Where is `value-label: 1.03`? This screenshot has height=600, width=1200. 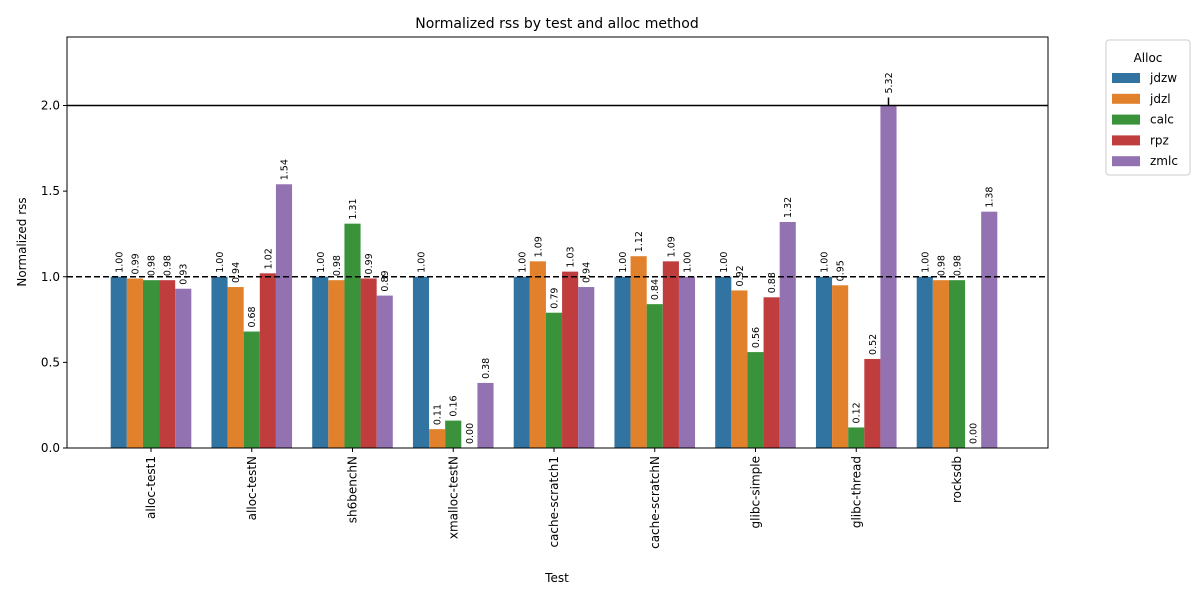 value-label: 1.03 is located at coordinates (571, 256).